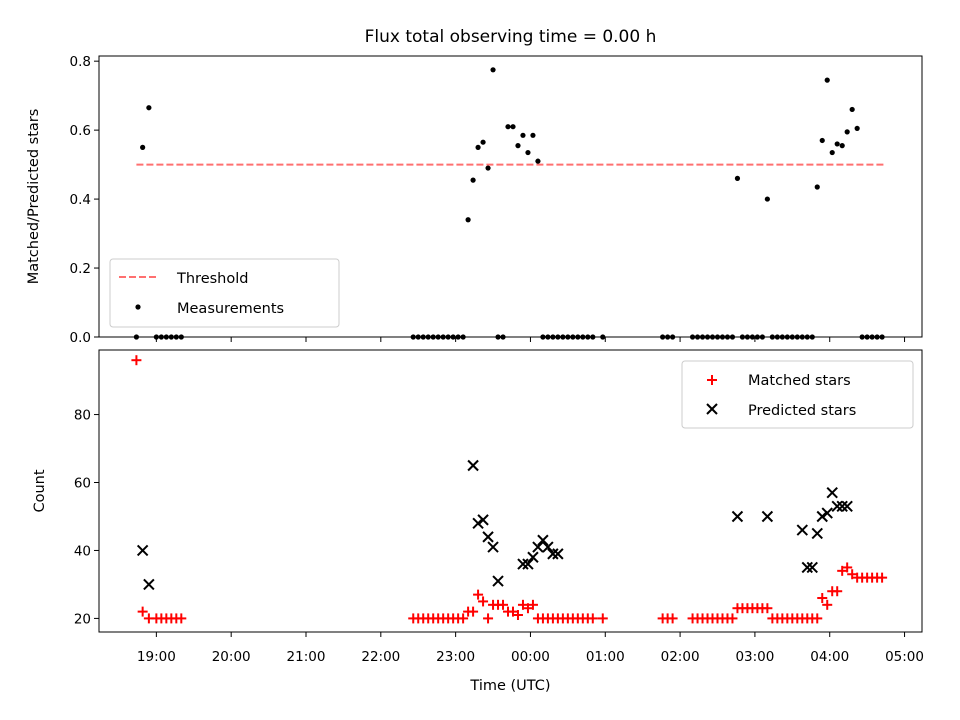  Describe the element at coordinates (34, 197) in the screenshot. I see `top-y-axis-label: Matched/Predicted stars` at that location.